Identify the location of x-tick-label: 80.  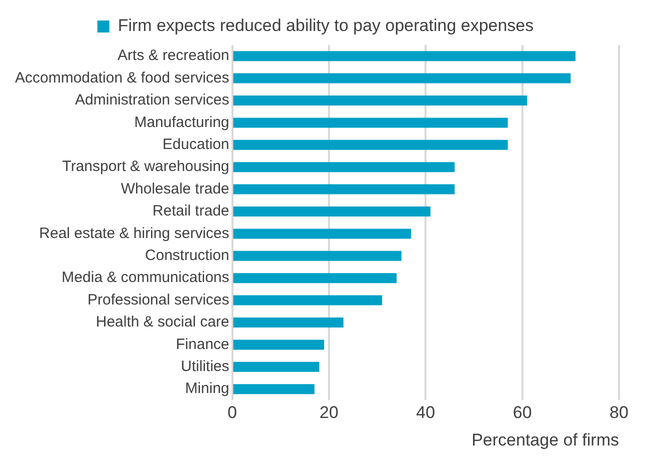
(619, 412).